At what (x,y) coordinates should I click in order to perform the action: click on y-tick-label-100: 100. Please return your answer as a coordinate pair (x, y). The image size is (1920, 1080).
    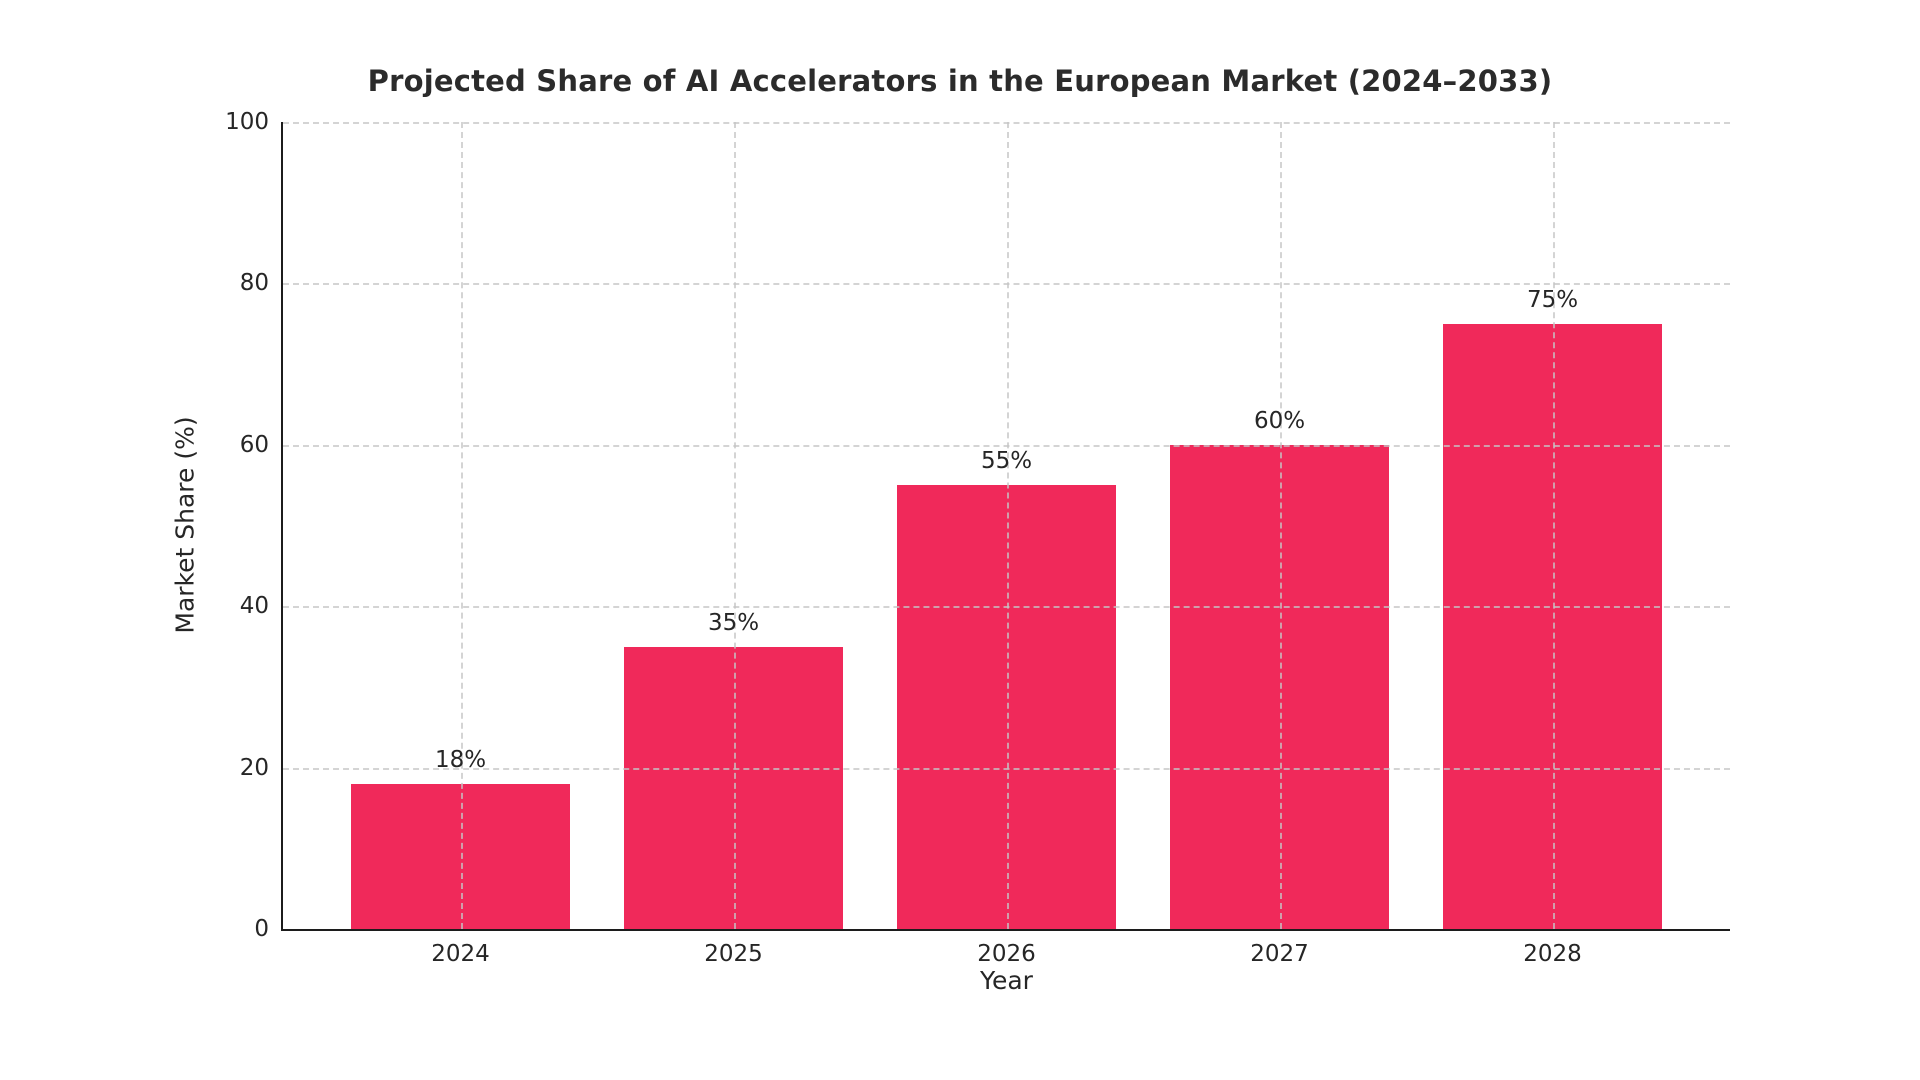
    Looking at the image, I should click on (247, 122).